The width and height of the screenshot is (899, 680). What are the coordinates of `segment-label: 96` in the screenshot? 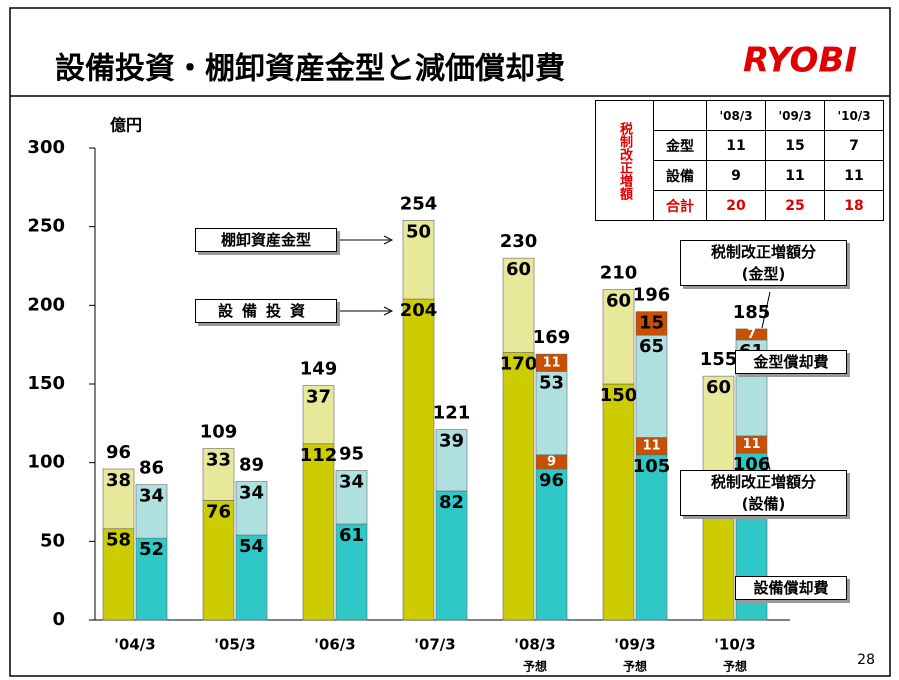 It's located at (551, 480).